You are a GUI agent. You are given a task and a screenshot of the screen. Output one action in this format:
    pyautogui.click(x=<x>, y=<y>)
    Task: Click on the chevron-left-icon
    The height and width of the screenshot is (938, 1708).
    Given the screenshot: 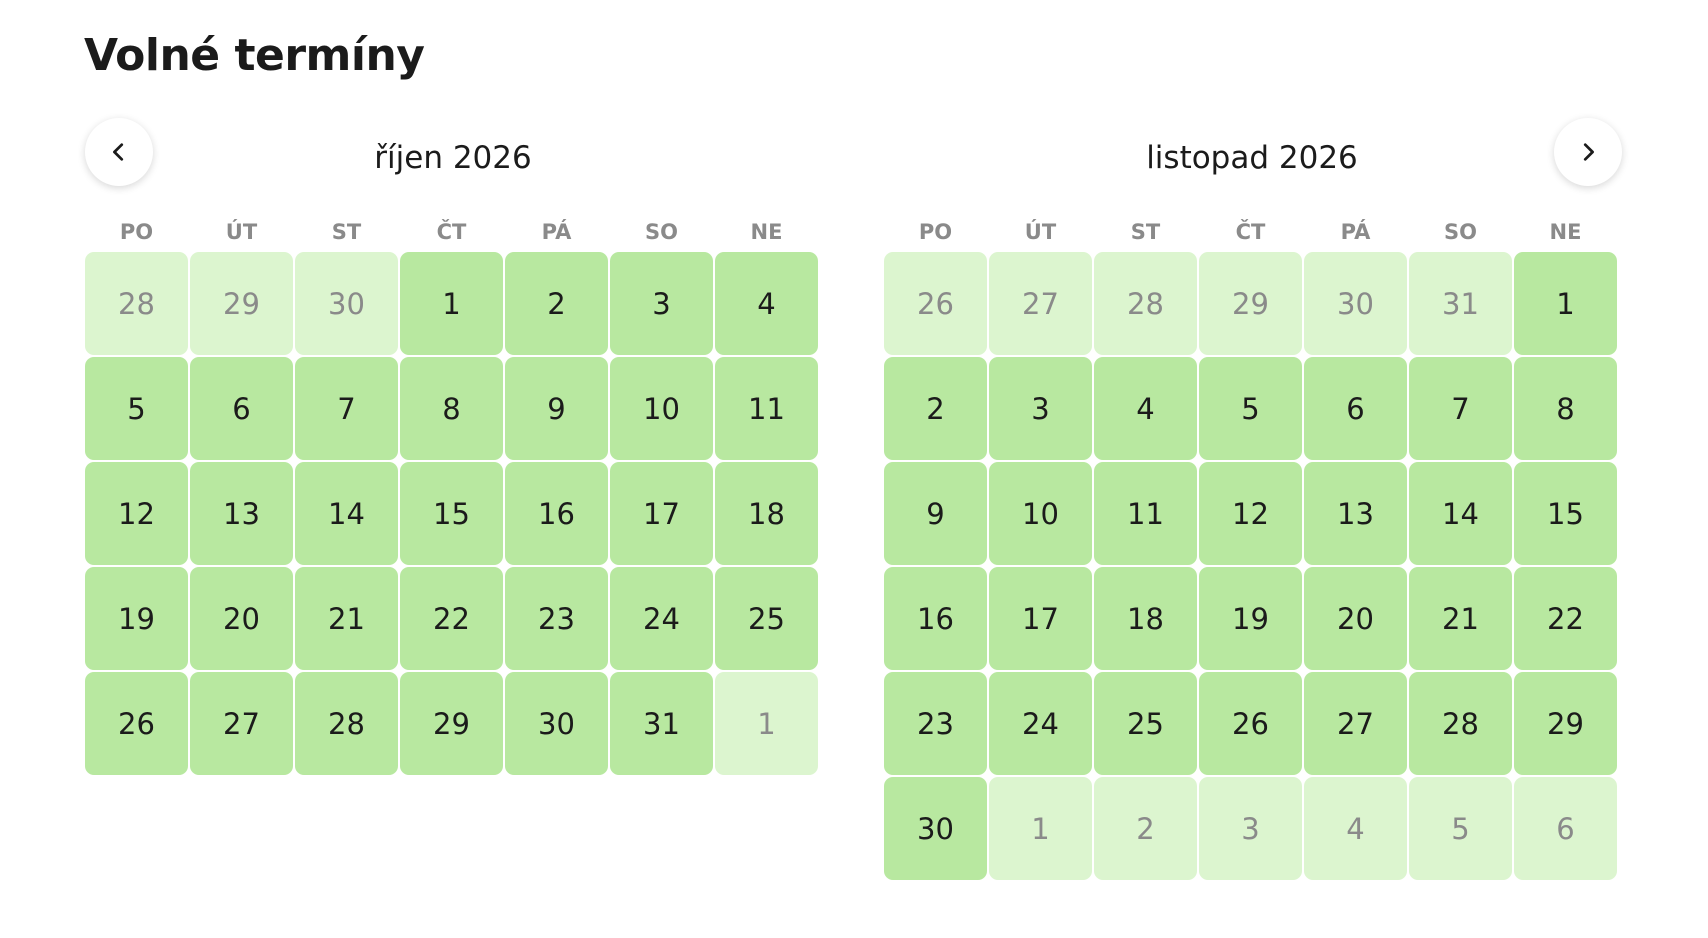 What is the action you would take?
    pyautogui.click(x=118, y=152)
    